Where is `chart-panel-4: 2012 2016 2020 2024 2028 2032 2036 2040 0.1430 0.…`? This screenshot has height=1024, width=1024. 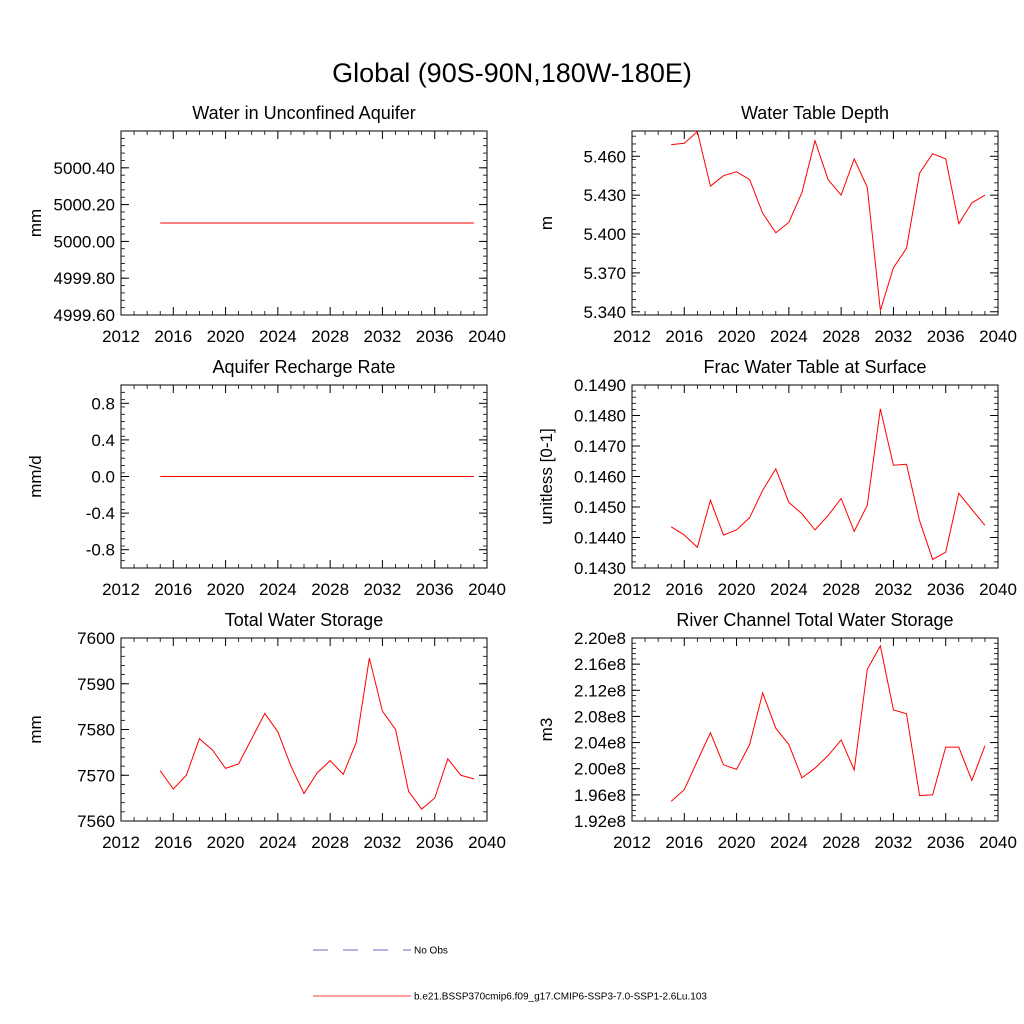
chart-panel-4: 2012 2016 2020 2024 2028 2032 2036 2040 0.1430 0.… is located at coordinates (777, 478).